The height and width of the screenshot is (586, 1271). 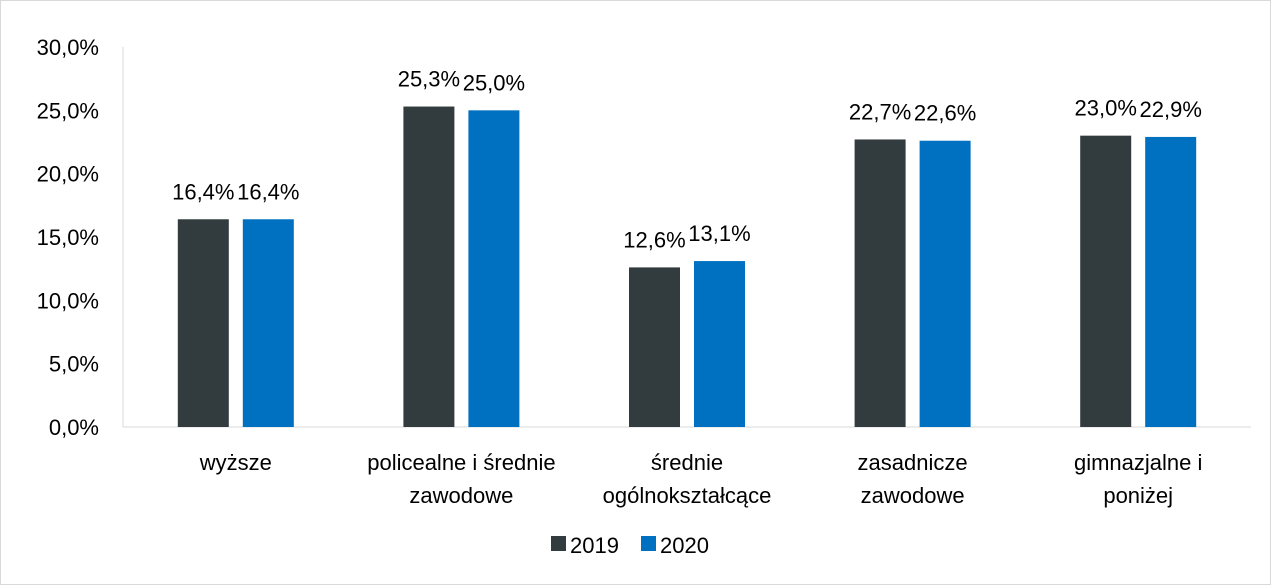 What do you see at coordinates (1171, 109) in the screenshot?
I see `data-label: 22,9%` at bounding box center [1171, 109].